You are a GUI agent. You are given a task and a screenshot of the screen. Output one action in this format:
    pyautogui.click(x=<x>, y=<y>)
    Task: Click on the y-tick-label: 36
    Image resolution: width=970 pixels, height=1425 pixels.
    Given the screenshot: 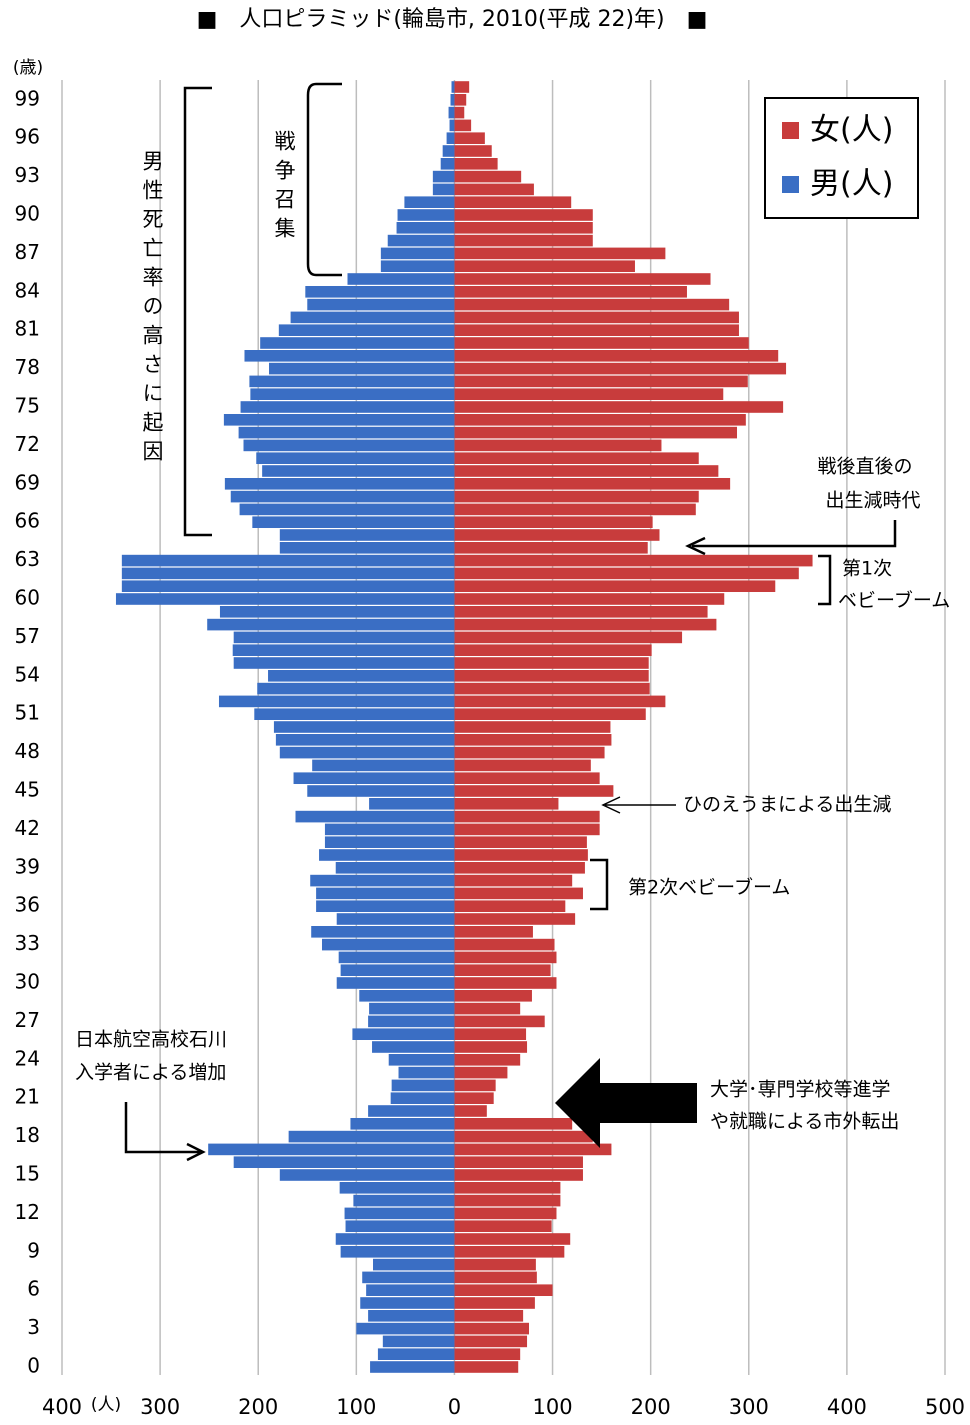 What is the action you would take?
    pyautogui.click(x=27, y=905)
    